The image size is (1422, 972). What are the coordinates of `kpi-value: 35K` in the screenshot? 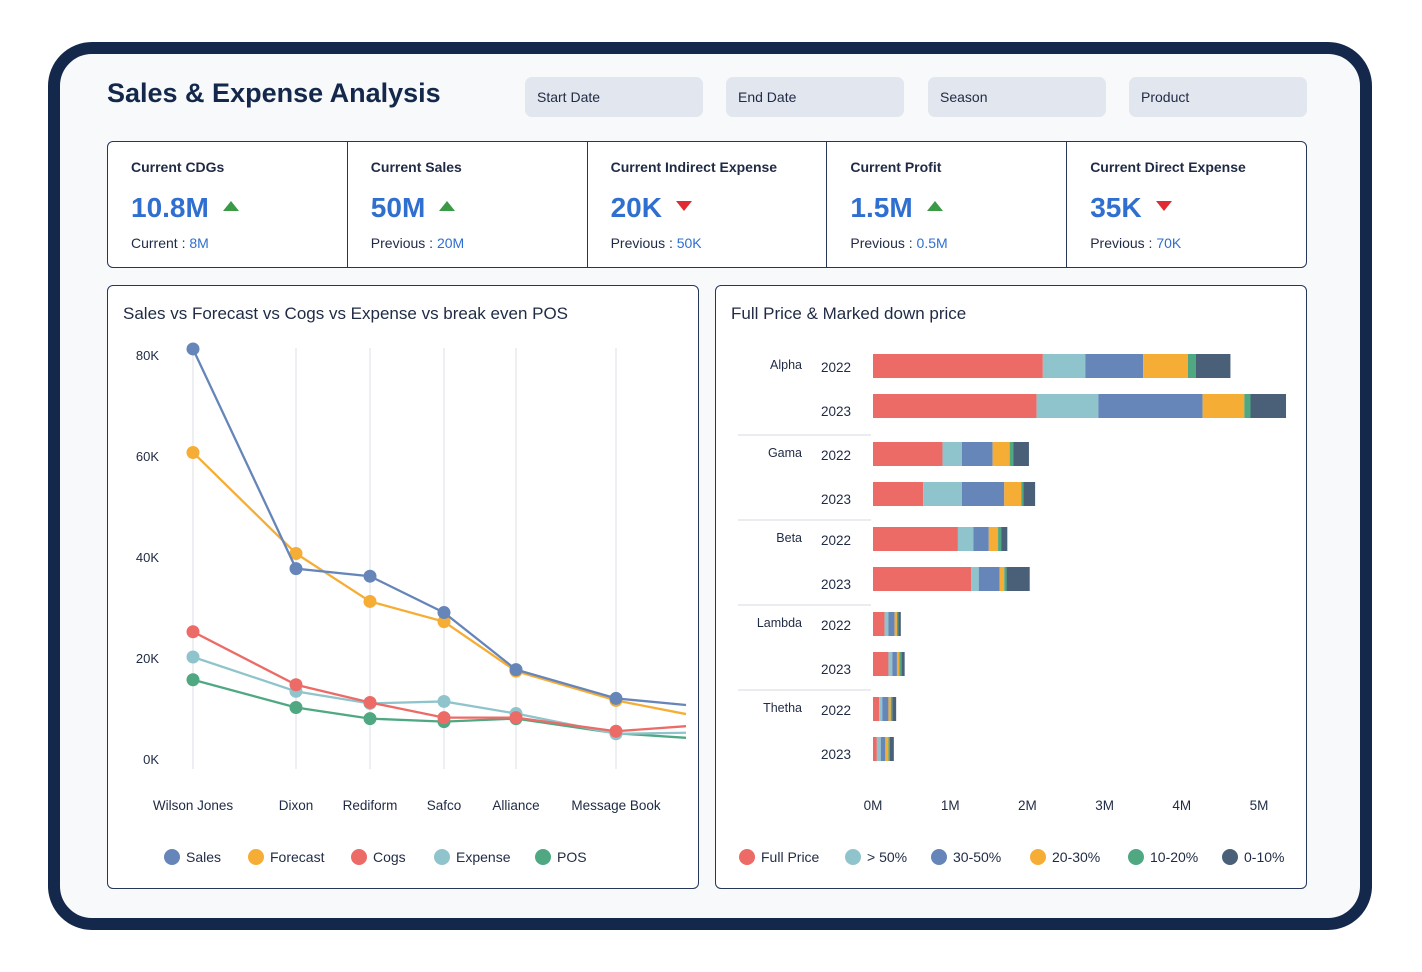 It's located at (1116, 207).